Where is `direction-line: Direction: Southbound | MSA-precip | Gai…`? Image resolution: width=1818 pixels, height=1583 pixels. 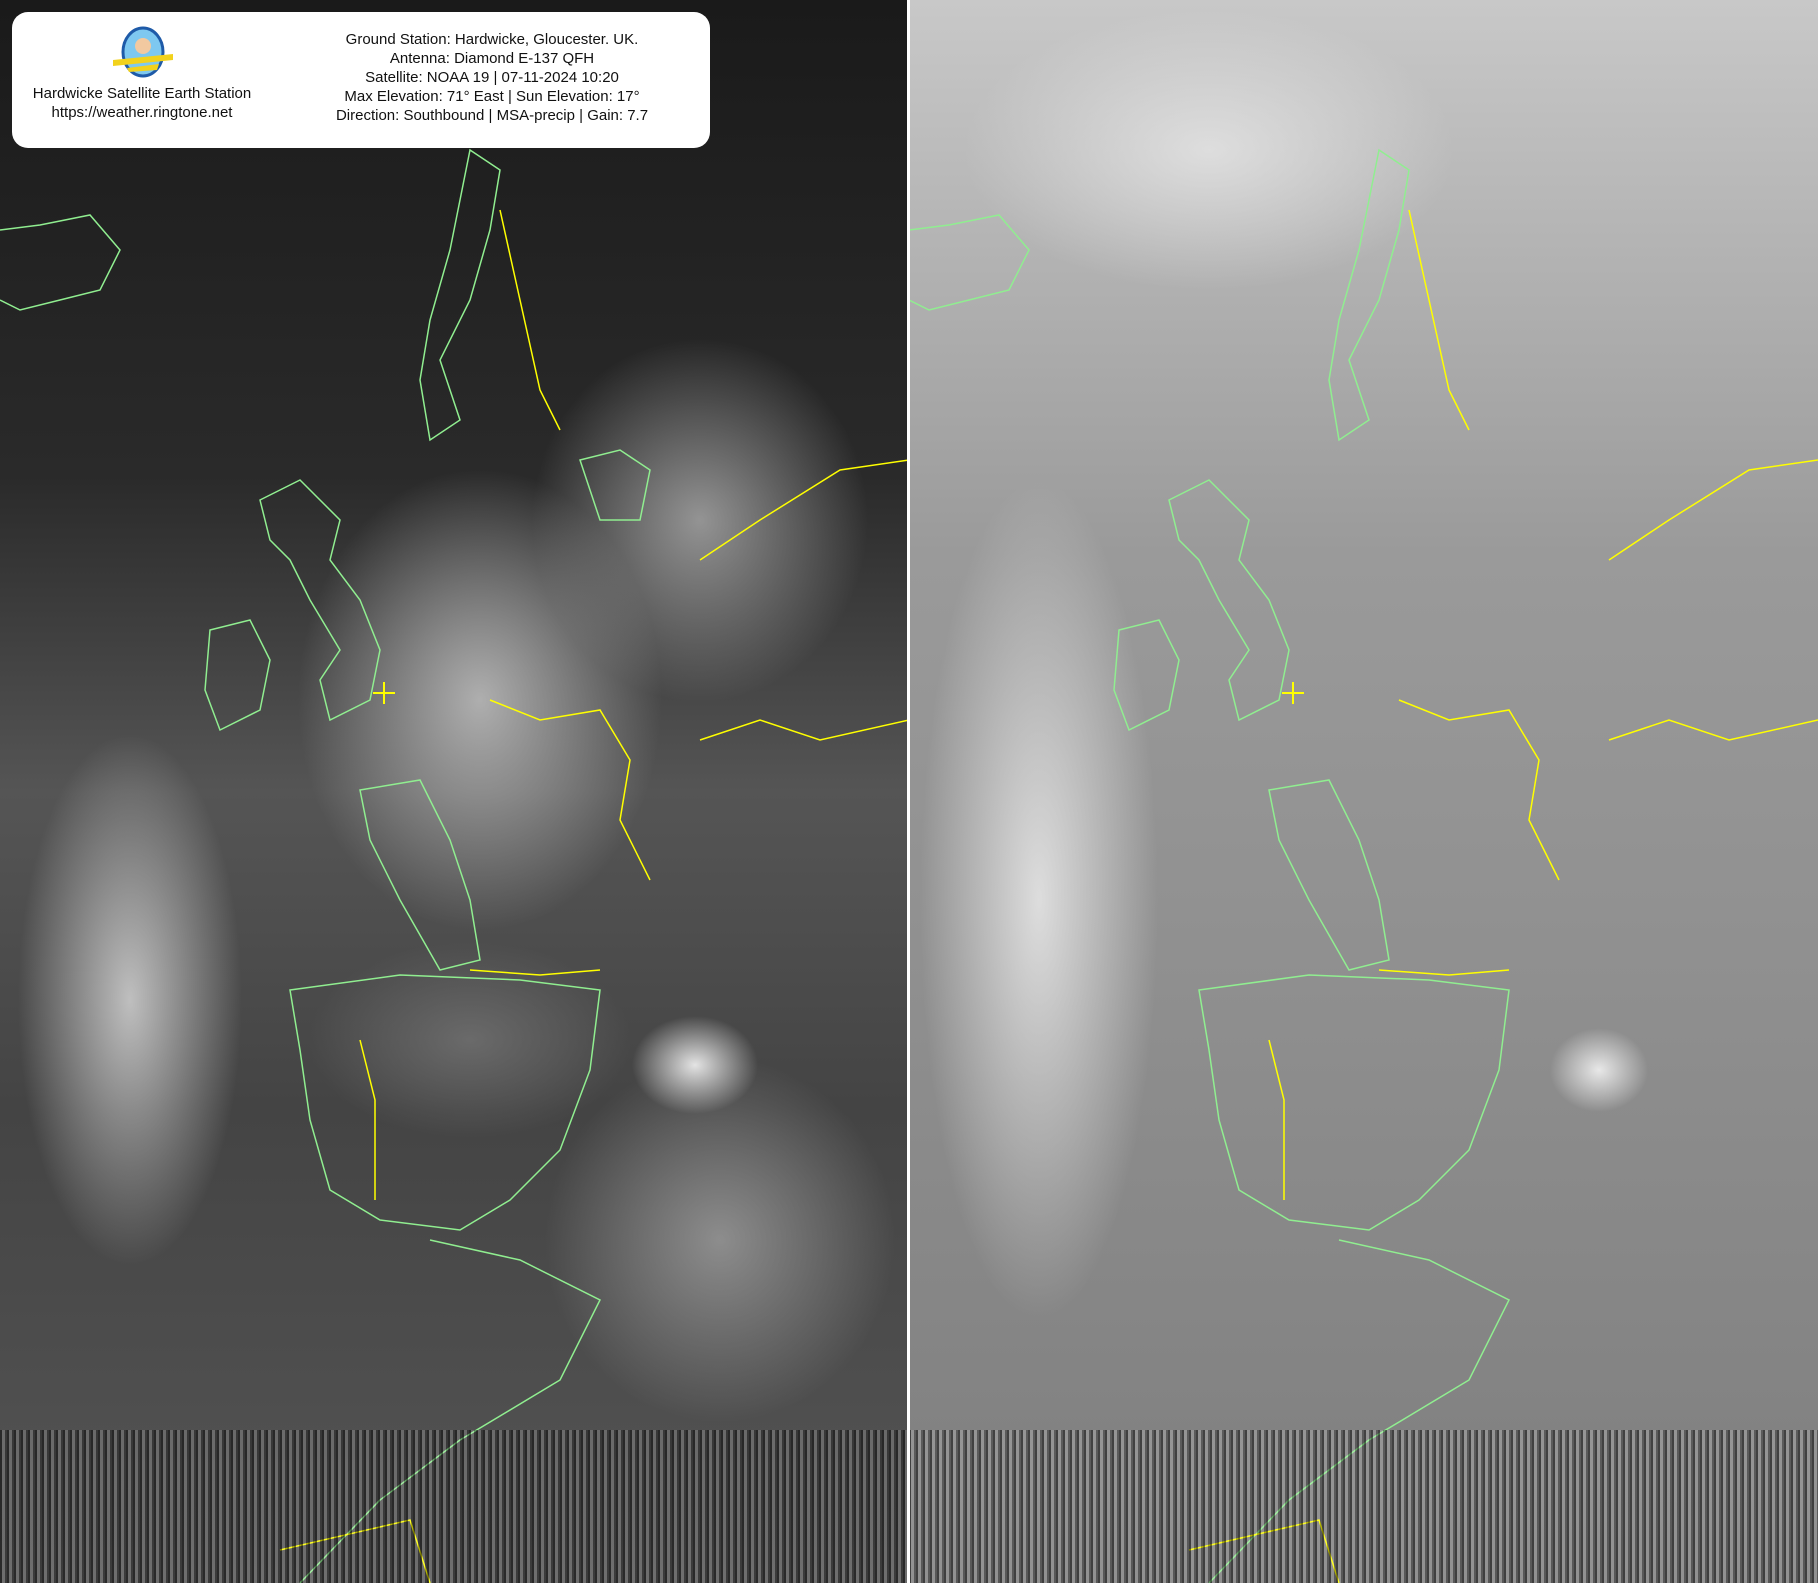
direction-line: Direction: Southbound | MSA-precip | Gai… is located at coordinates (492, 115).